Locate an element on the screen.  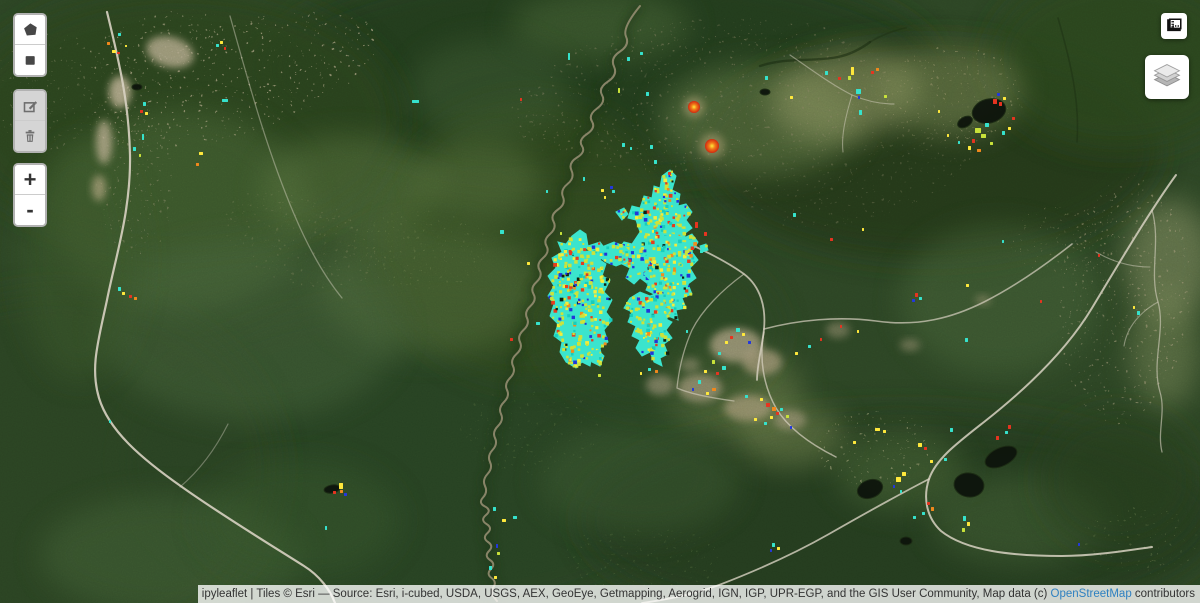
draw-toolbar is located at coordinates (30, 45).